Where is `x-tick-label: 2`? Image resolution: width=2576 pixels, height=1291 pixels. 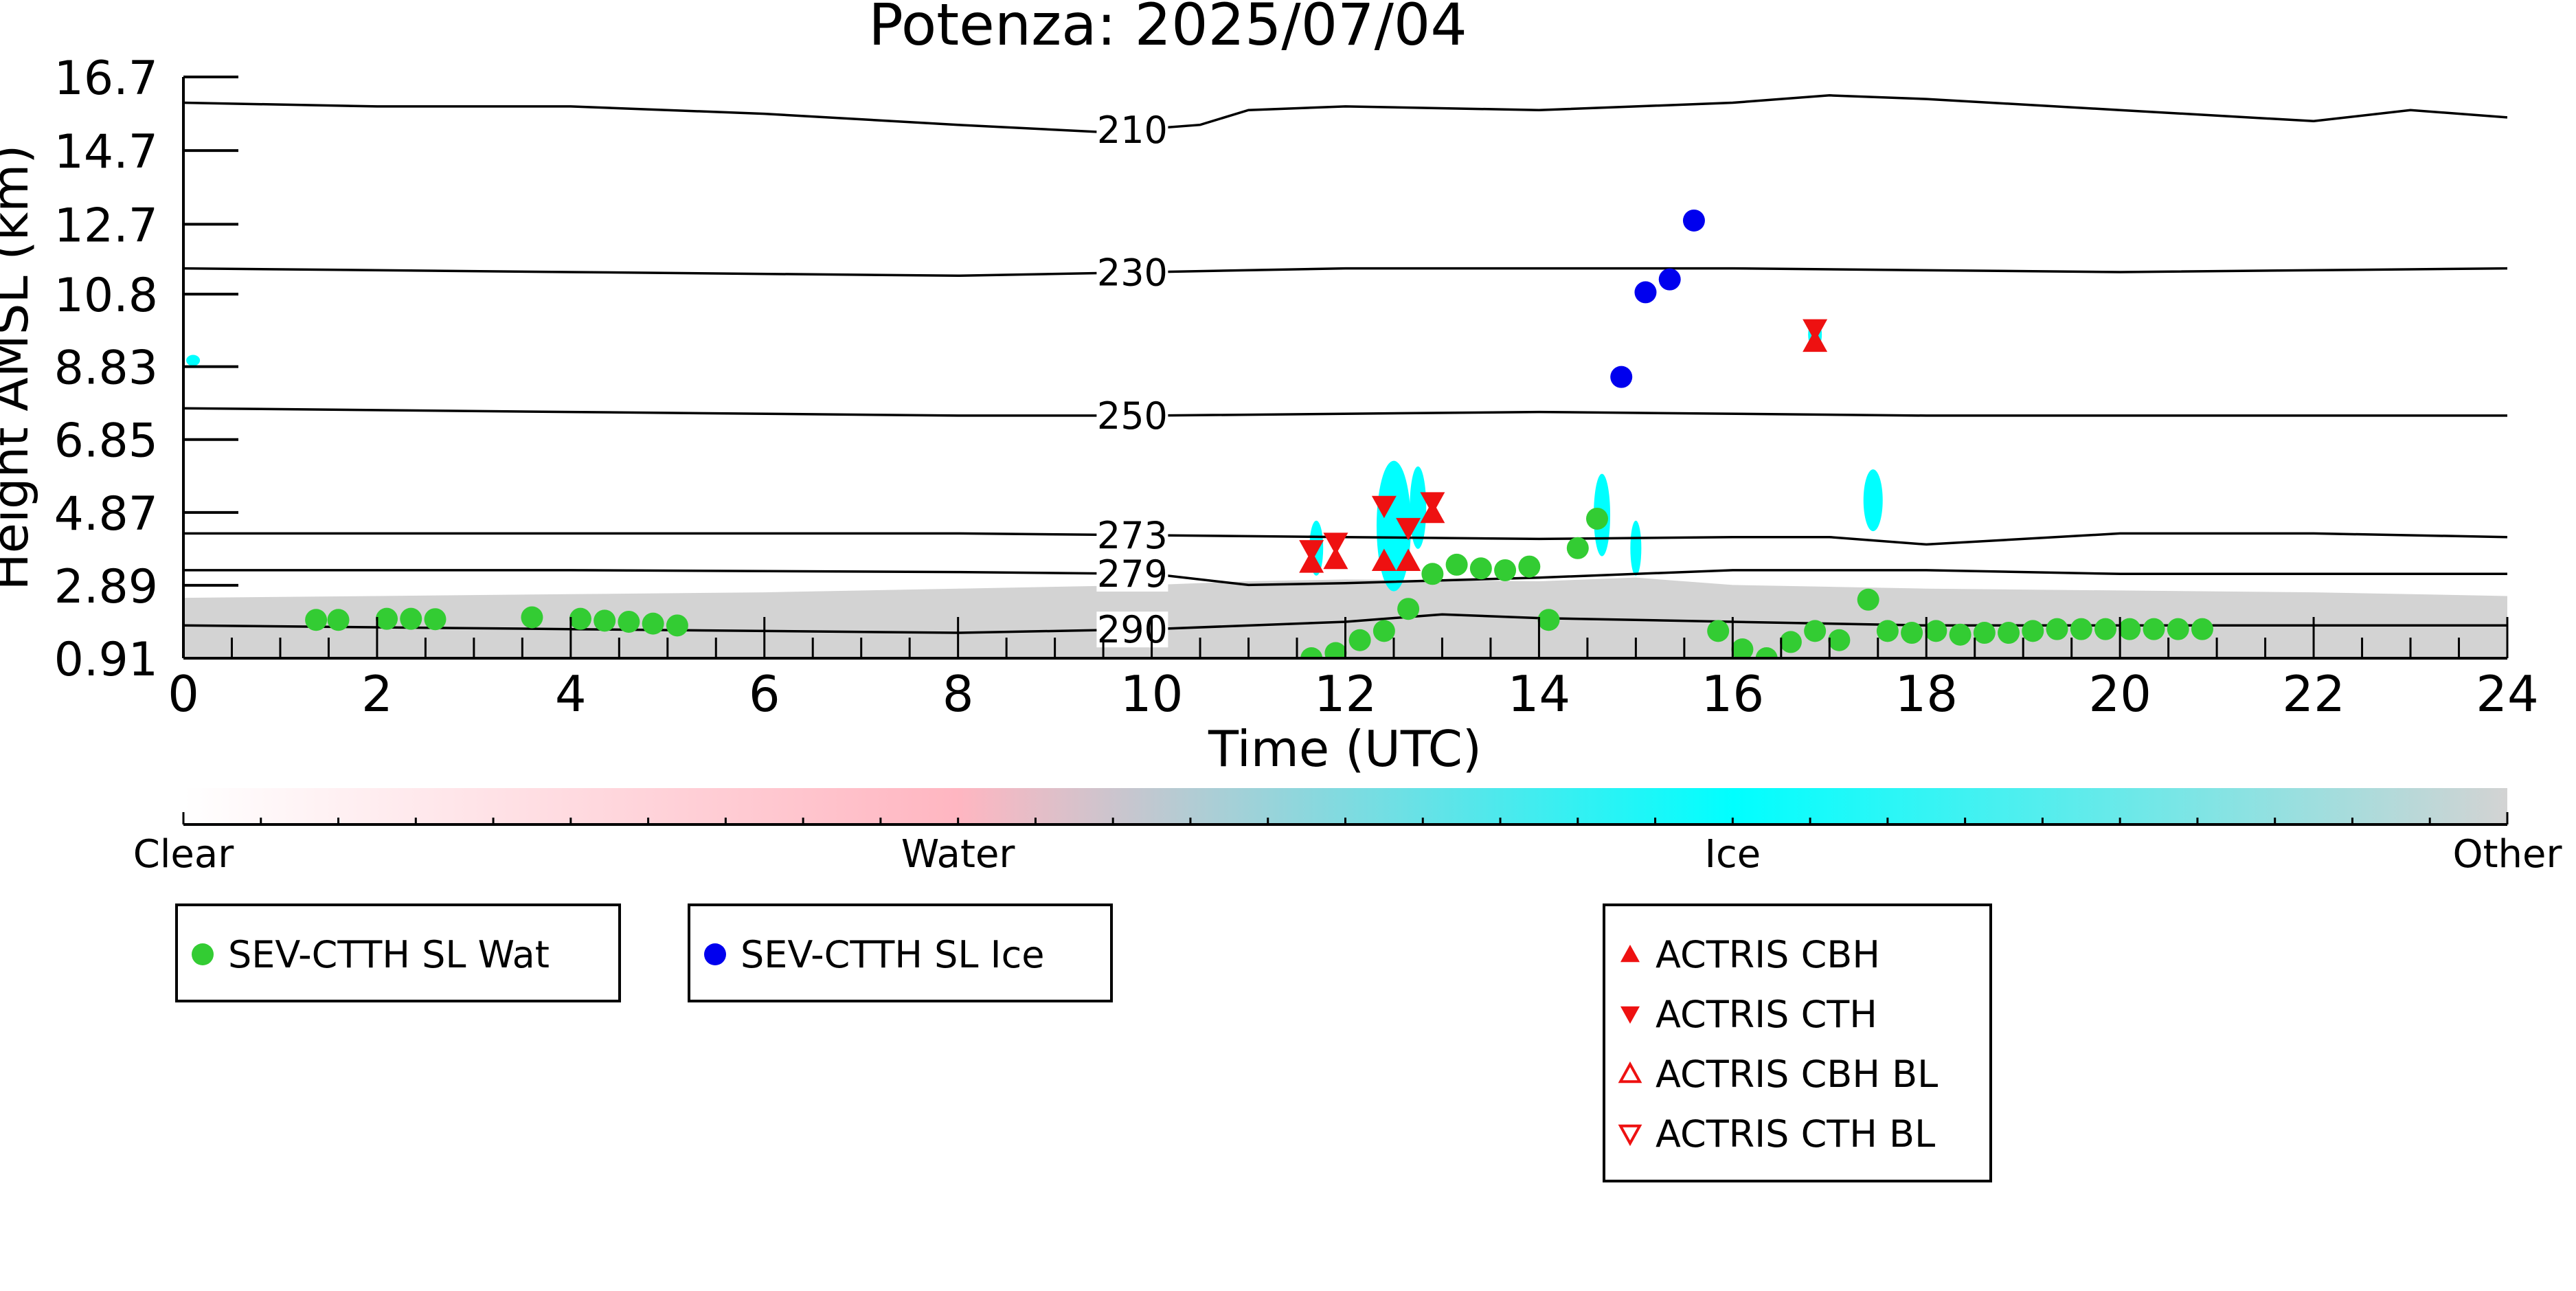 x-tick-label: 2 is located at coordinates (377, 694).